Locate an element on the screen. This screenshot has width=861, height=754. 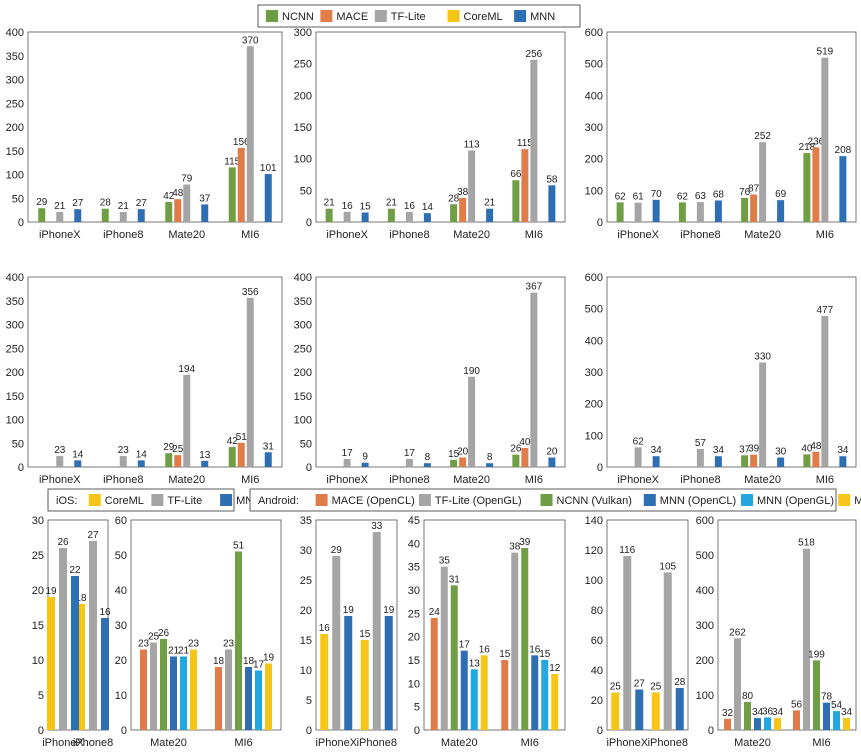
y-tick-label: 5 is located at coordinates (309, 701).